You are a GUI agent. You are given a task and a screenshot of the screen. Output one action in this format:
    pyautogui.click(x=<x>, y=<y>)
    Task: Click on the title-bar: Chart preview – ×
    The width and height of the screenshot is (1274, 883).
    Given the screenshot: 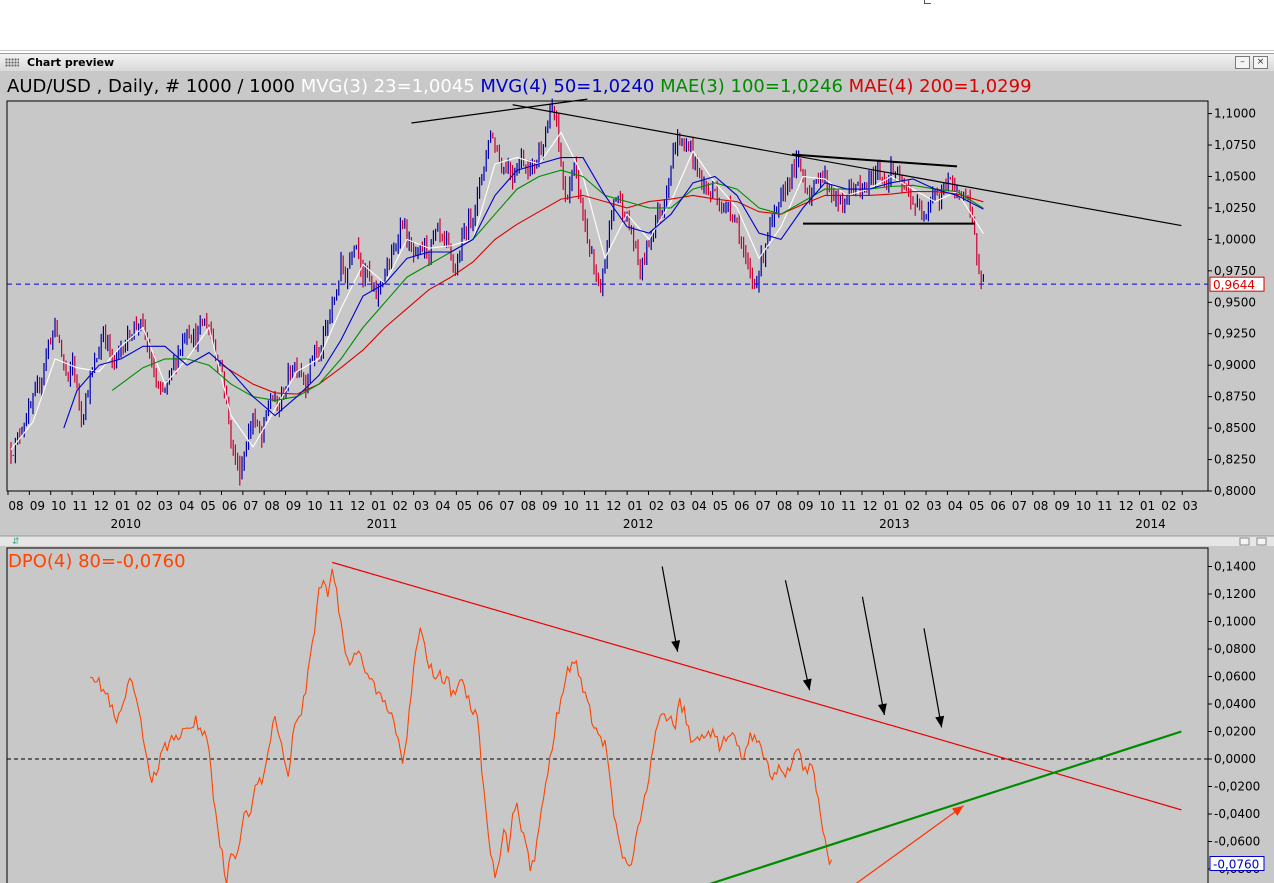 What is the action you would take?
    pyautogui.click(x=637, y=62)
    